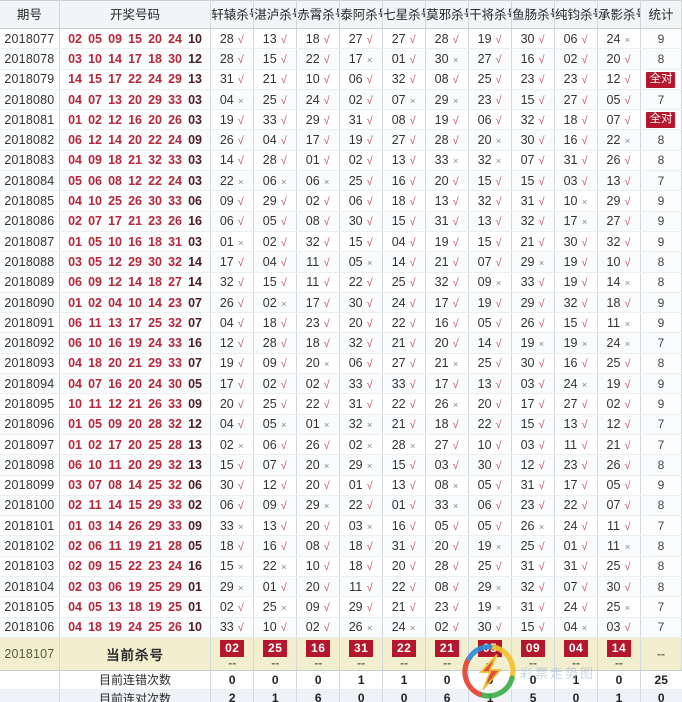 This screenshot has height=702, width=682. I want to click on kill-number-cell: 04 √, so click(275, 262).